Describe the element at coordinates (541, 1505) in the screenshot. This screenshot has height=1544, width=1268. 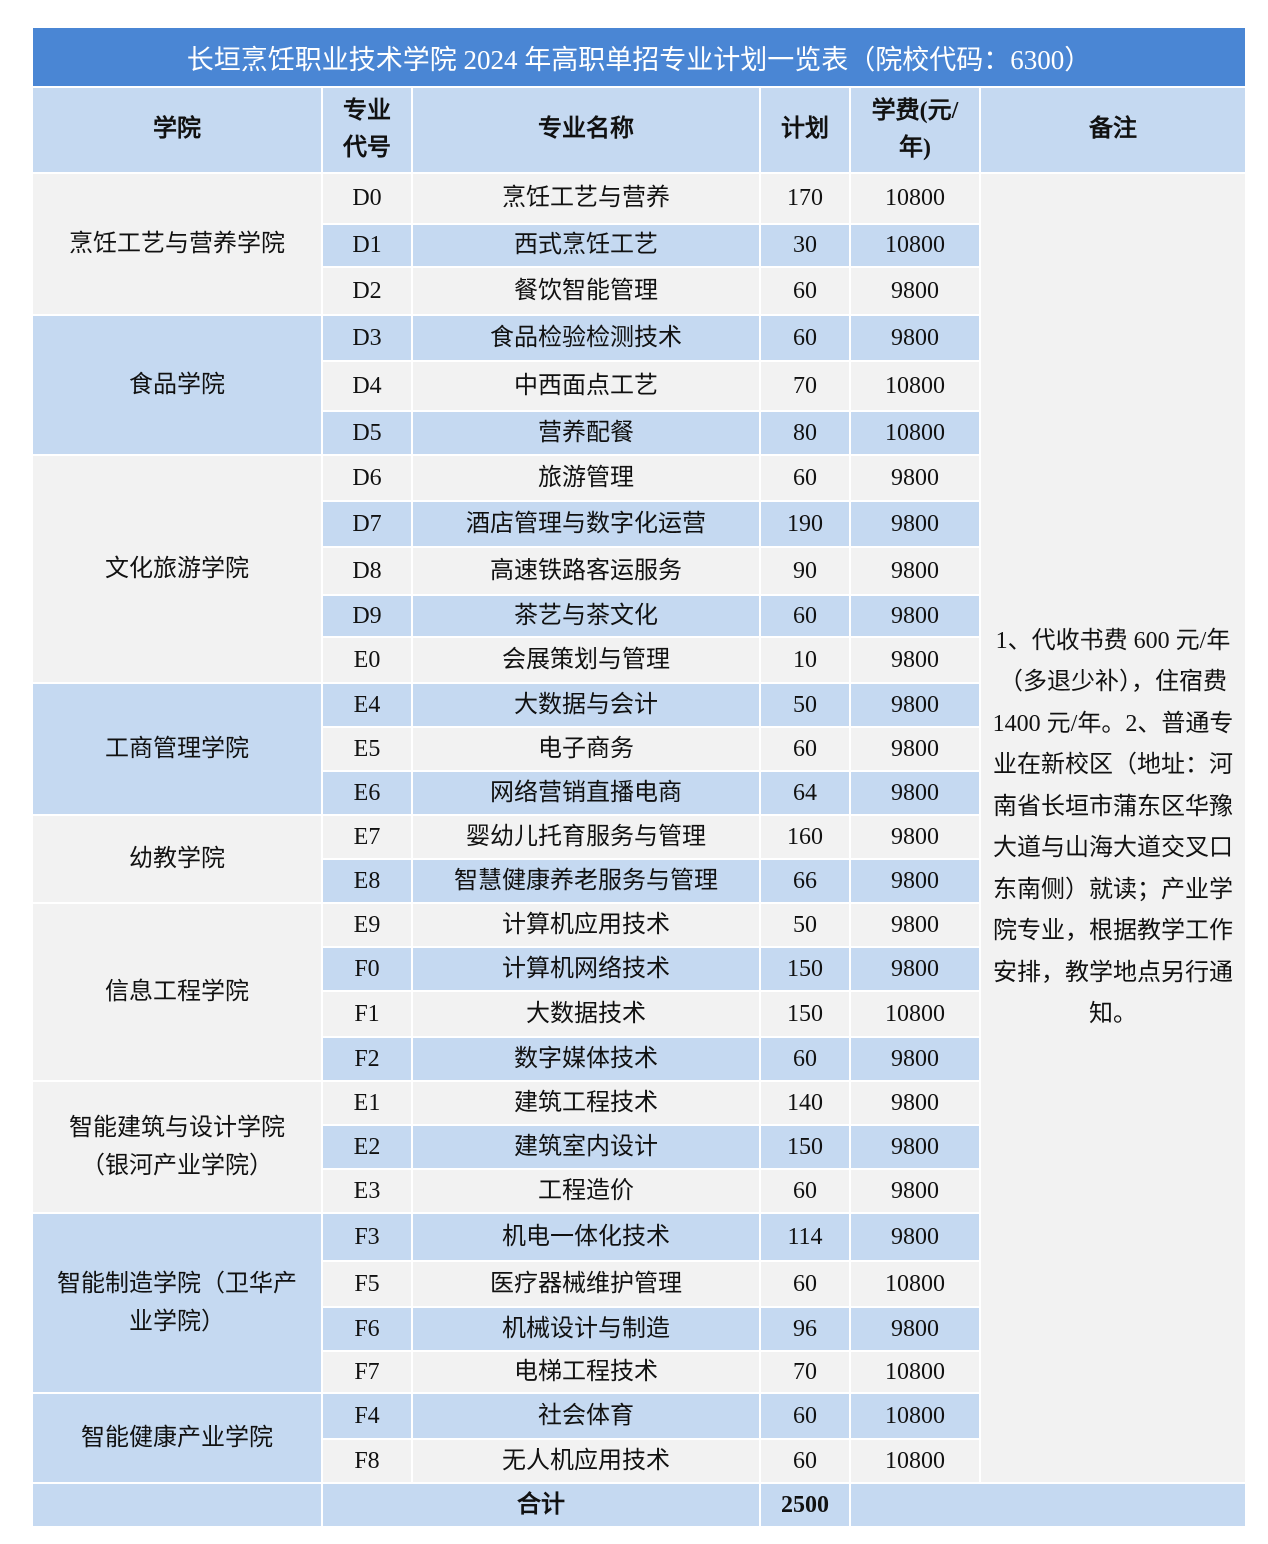
I see `total-label: 合计` at that location.